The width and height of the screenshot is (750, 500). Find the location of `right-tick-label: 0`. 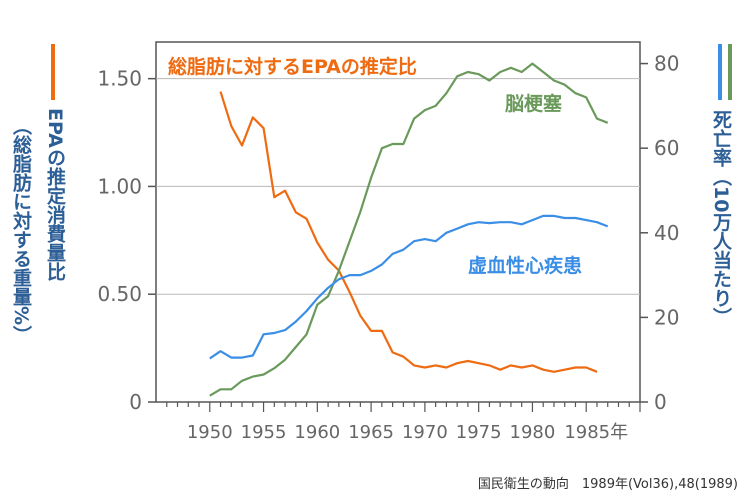

right-tick-label: 0 is located at coordinates (660, 402).